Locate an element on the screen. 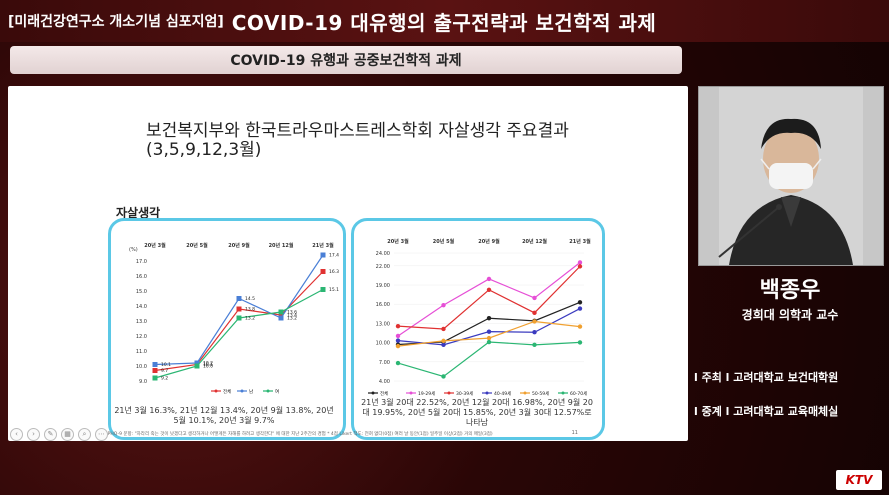  pen-icon: ✎ is located at coordinates (50, 434).